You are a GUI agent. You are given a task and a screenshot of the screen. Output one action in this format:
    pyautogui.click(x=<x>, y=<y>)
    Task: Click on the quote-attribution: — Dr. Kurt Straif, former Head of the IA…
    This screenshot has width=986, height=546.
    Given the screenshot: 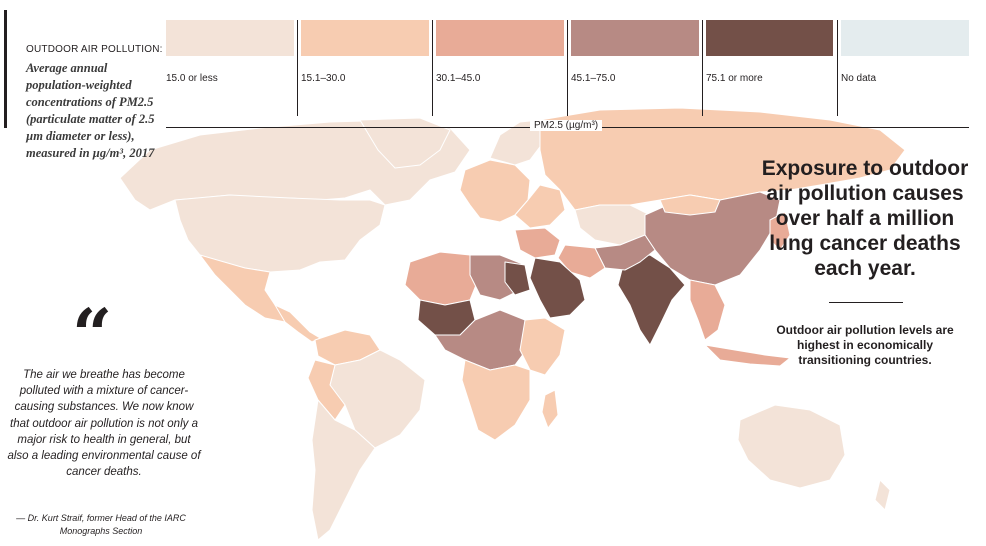 What is the action you would take?
    pyautogui.click(x=101, y=524)
    